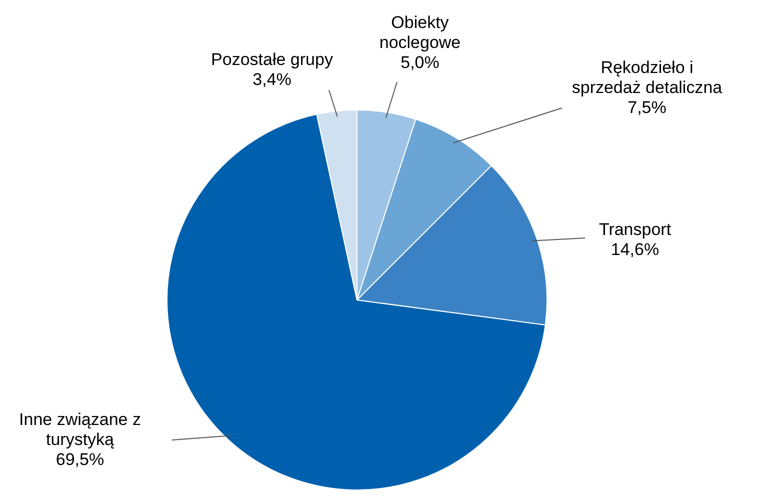  Describe the element at coordinates (420, 32) in the screenshot. I see `slice-label: Obiekty noclegowe` at that location.